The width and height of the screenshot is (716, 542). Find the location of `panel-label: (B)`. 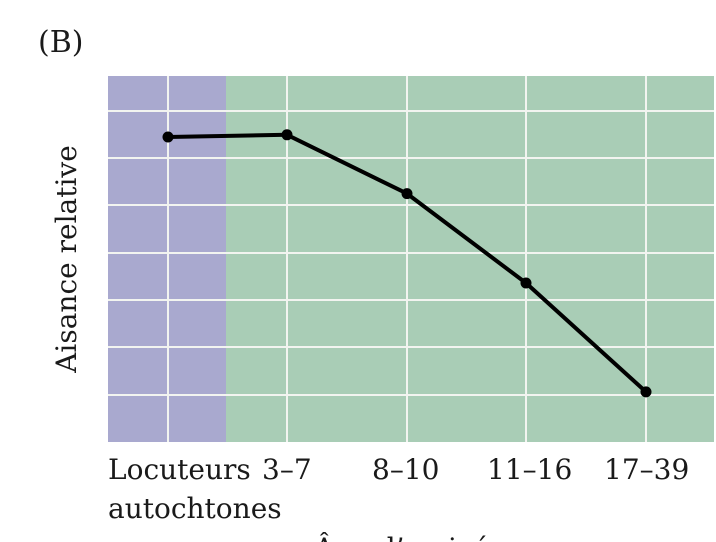

panel-label: (B) is located at coordinates (60, 42).